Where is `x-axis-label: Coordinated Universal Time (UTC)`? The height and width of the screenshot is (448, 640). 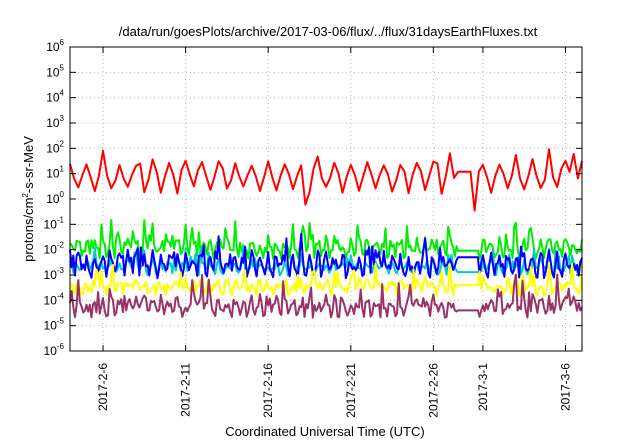 x-axis-label: Coordinated Universal Time (UTC) is located at coordinates (324, 431).